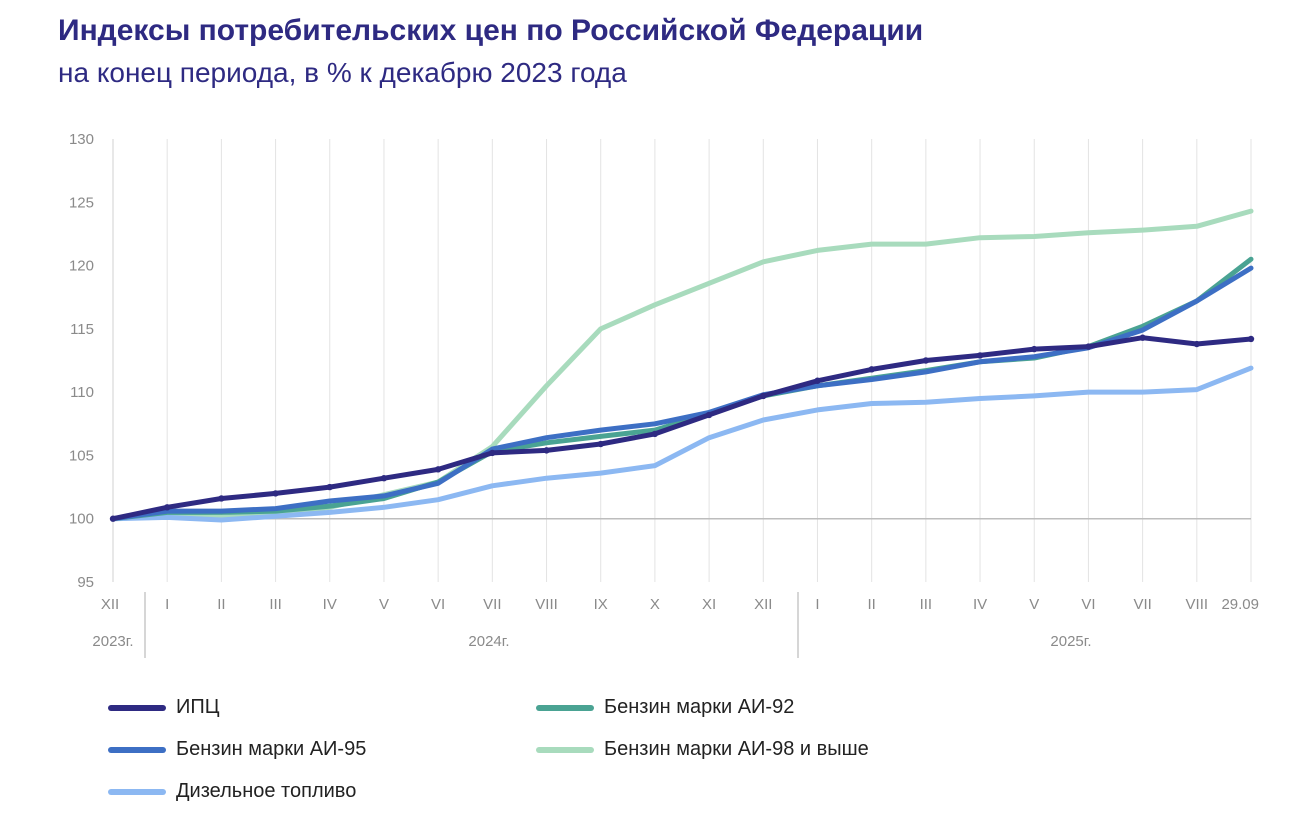  What do you see at coordinates (82, 392) in the screenshot?
I see `y-tick-label: 110` at bounding box center [82, 392].